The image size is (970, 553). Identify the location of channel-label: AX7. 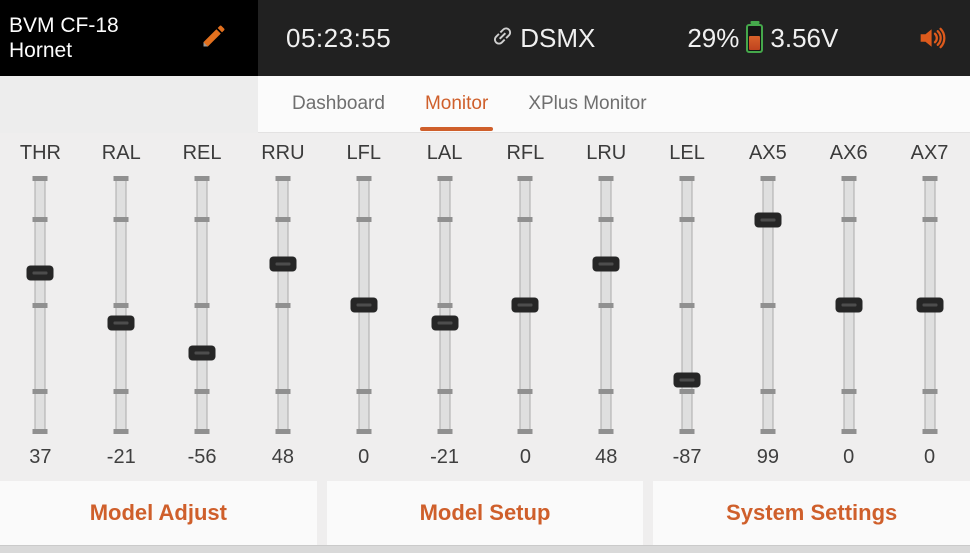
(929, 153).